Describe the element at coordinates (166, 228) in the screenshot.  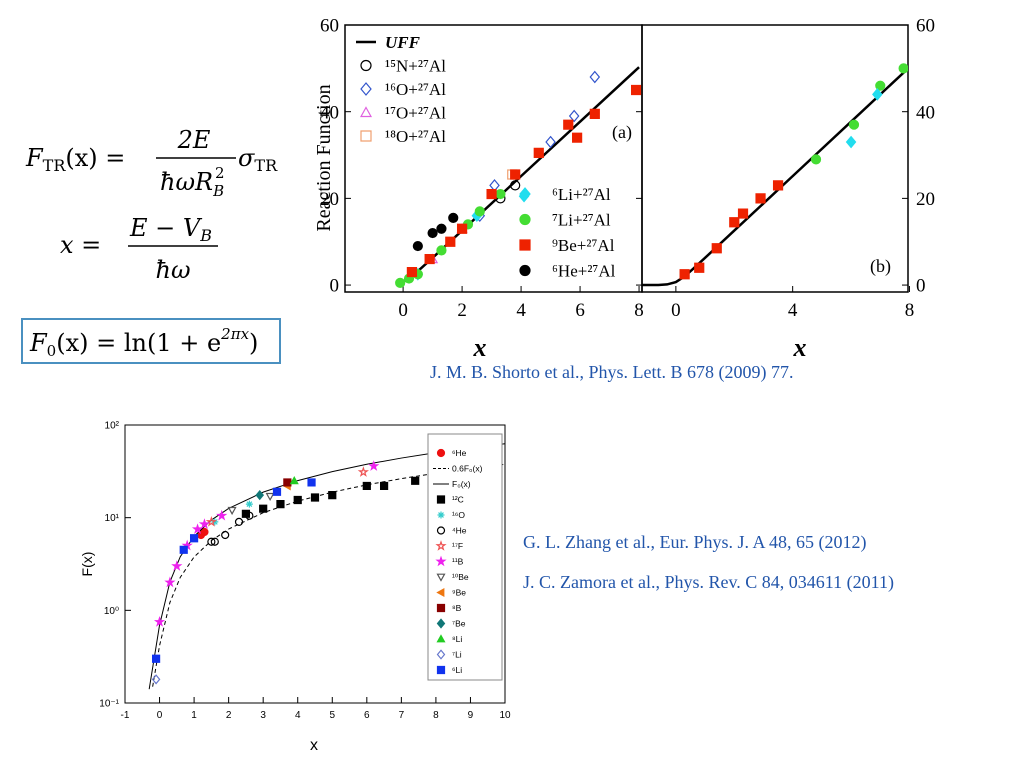
I see `symbol: E − V` at that location.